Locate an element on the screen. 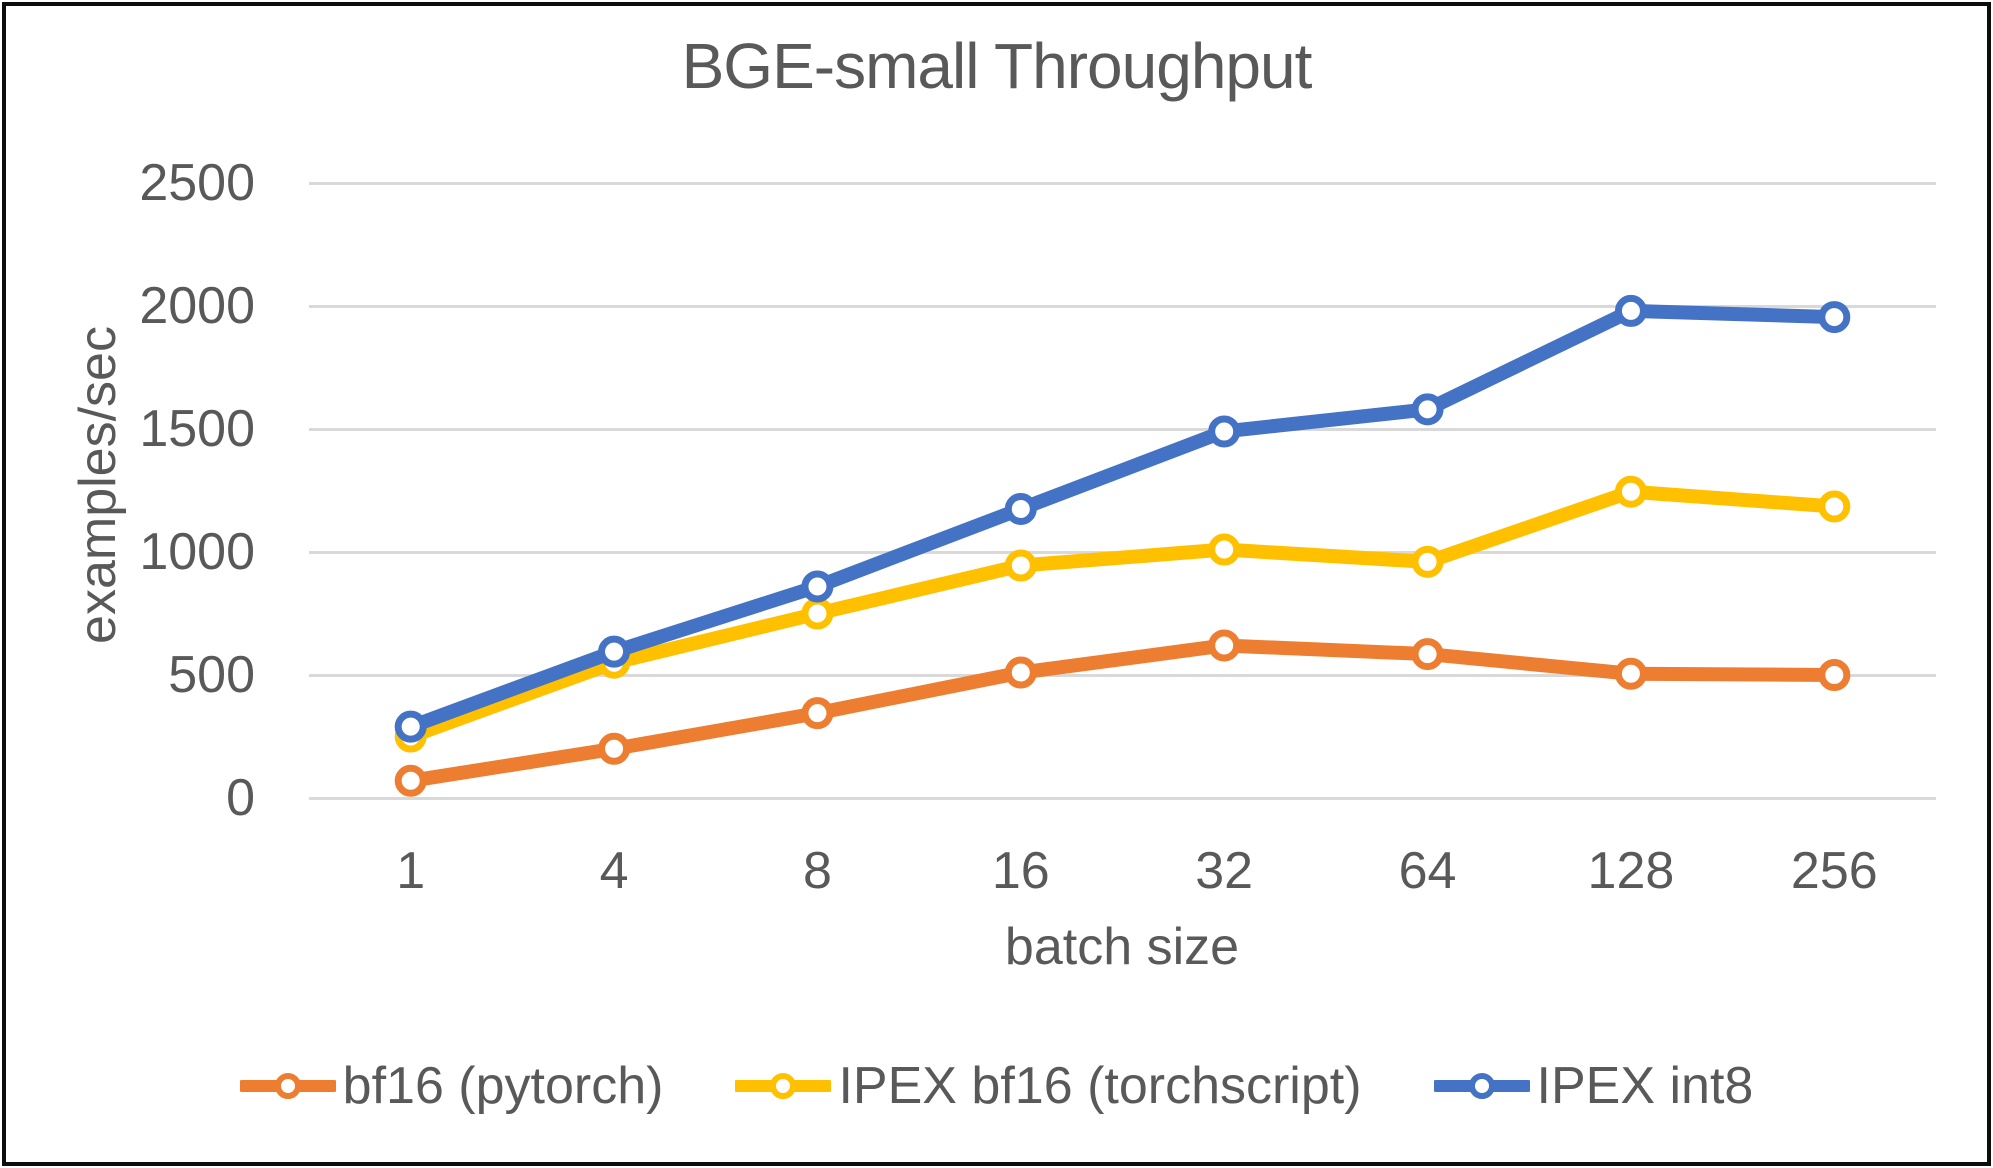 This screenshot has width=1993, height=1168. x-tick-label-1: 1 is located at coordinates (411, 871).